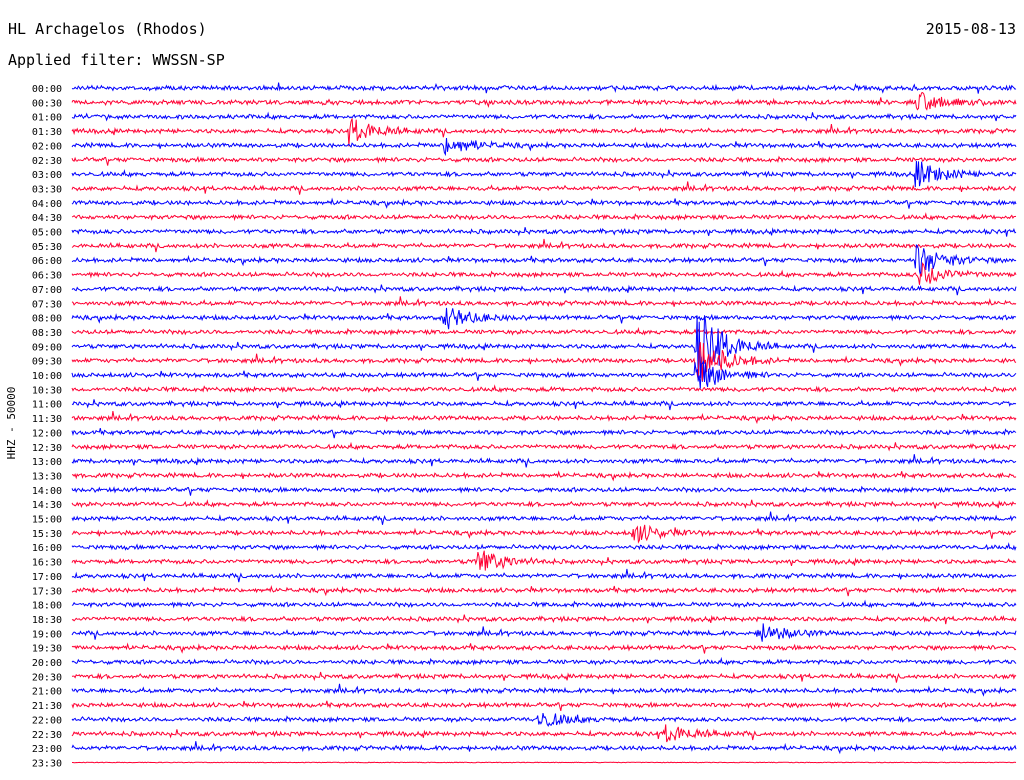 The width and height of the screenshot is (1024, 780). I want to click on row-label: 13:30, so click(47, 476).